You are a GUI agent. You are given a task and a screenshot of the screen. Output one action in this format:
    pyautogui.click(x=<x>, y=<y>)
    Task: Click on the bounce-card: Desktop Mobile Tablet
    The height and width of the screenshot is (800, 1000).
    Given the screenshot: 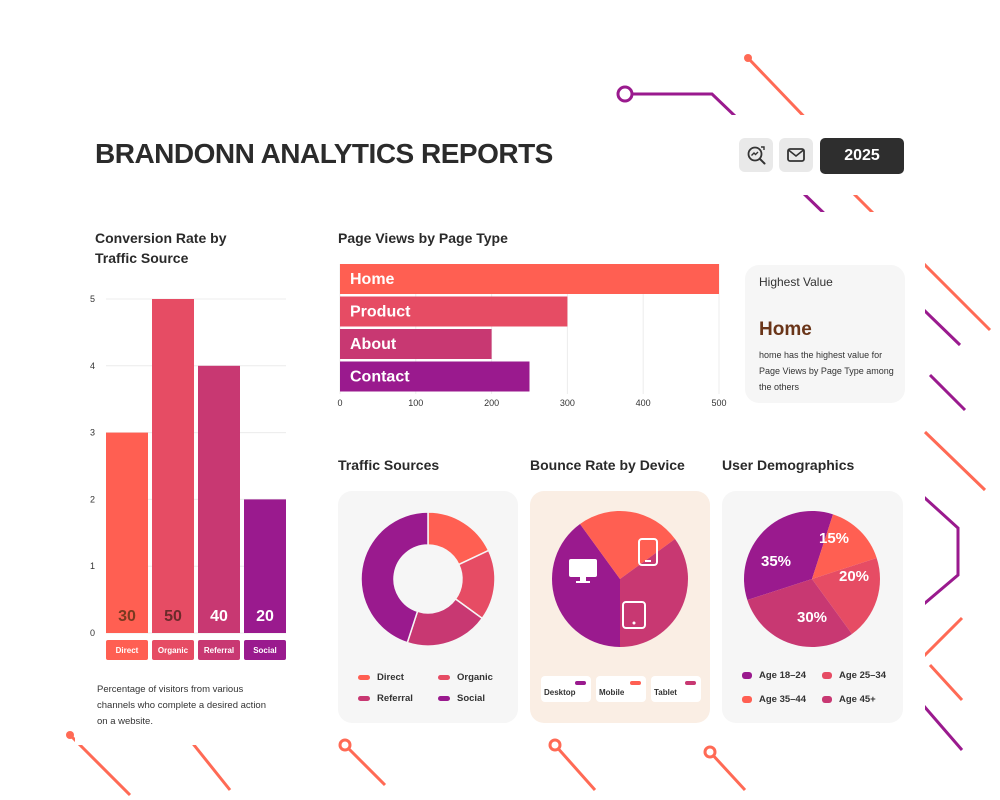 What is the action you would take?
    pyautogui.click(x=620, y=607)
    